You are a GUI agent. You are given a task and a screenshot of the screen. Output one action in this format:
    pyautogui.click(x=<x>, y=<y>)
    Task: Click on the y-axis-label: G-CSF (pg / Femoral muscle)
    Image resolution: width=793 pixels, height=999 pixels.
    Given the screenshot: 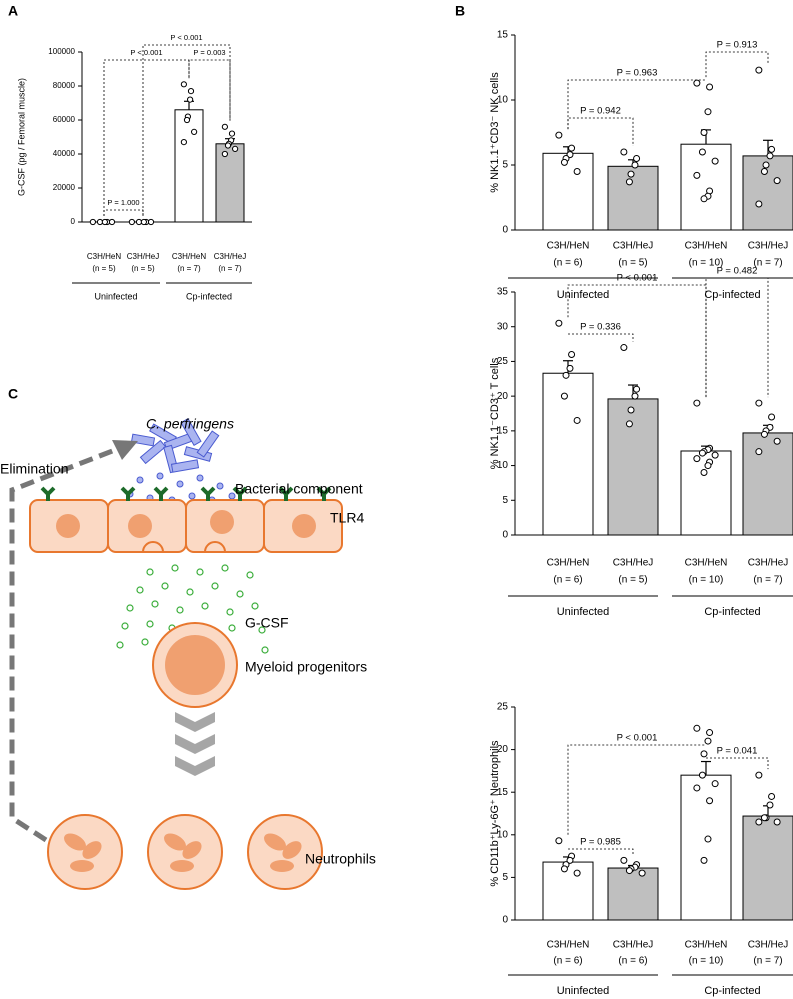 What is the action you would take?
    pyautogui.click(x=21, y=137)
    